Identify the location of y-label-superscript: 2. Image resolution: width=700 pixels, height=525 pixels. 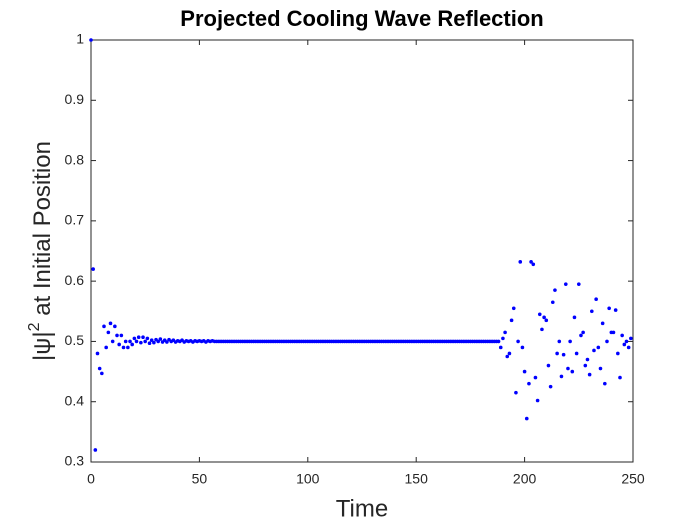
(34, 326).